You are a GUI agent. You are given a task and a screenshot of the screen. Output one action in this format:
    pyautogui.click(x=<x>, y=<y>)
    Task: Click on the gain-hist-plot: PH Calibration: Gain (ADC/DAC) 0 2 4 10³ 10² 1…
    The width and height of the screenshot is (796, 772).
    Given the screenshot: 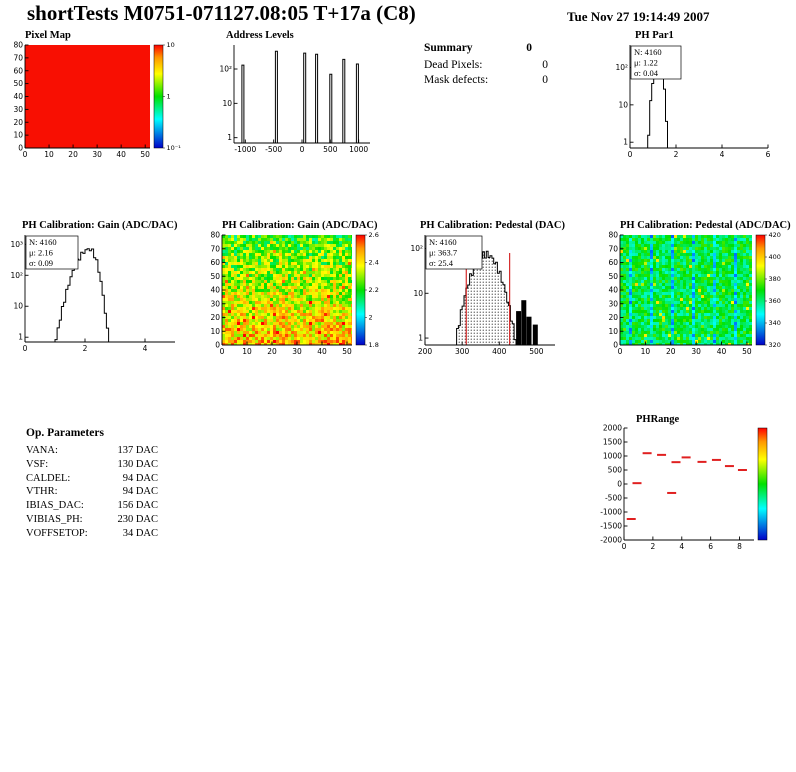 What is the action you would take?
    pyautogui.click(x=103, y=289)
    